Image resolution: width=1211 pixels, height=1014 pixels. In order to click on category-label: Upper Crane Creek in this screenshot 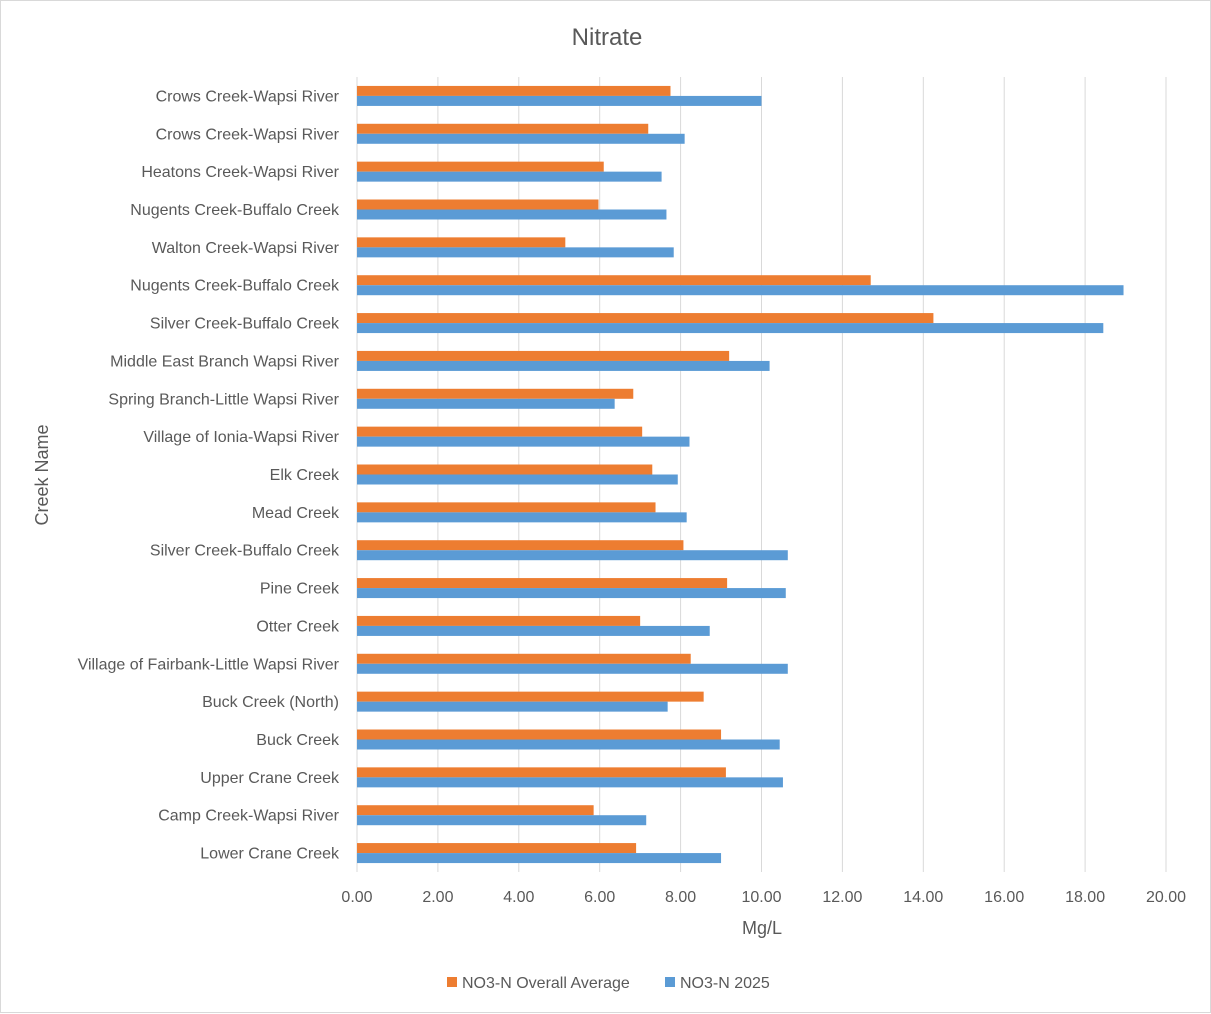, I will do `click(270, 778)`.